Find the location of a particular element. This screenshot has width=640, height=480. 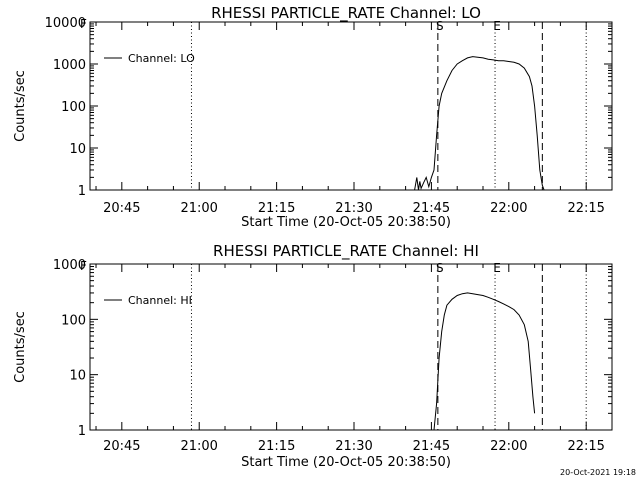

legend-entry: Channel: LO is located at coordinates (161, 58).